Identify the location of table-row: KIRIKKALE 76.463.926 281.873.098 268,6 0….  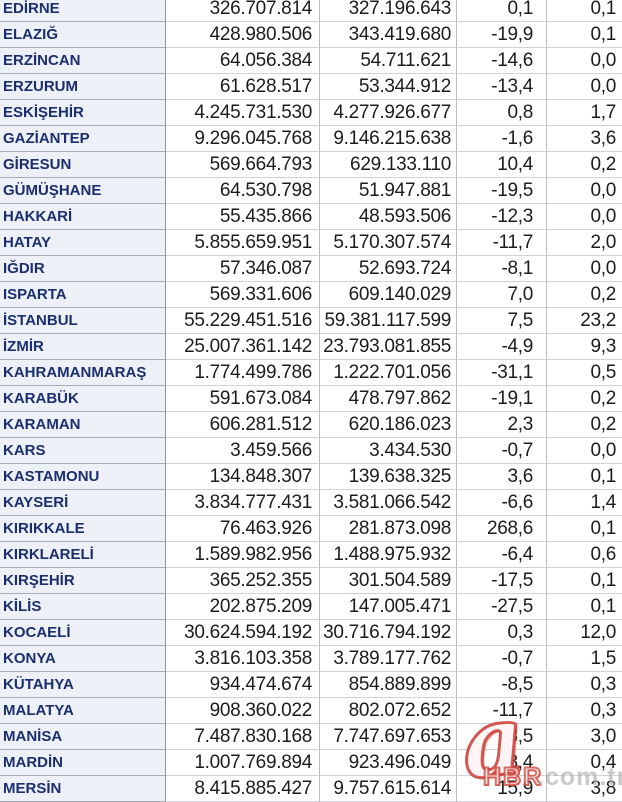
(311, 529).